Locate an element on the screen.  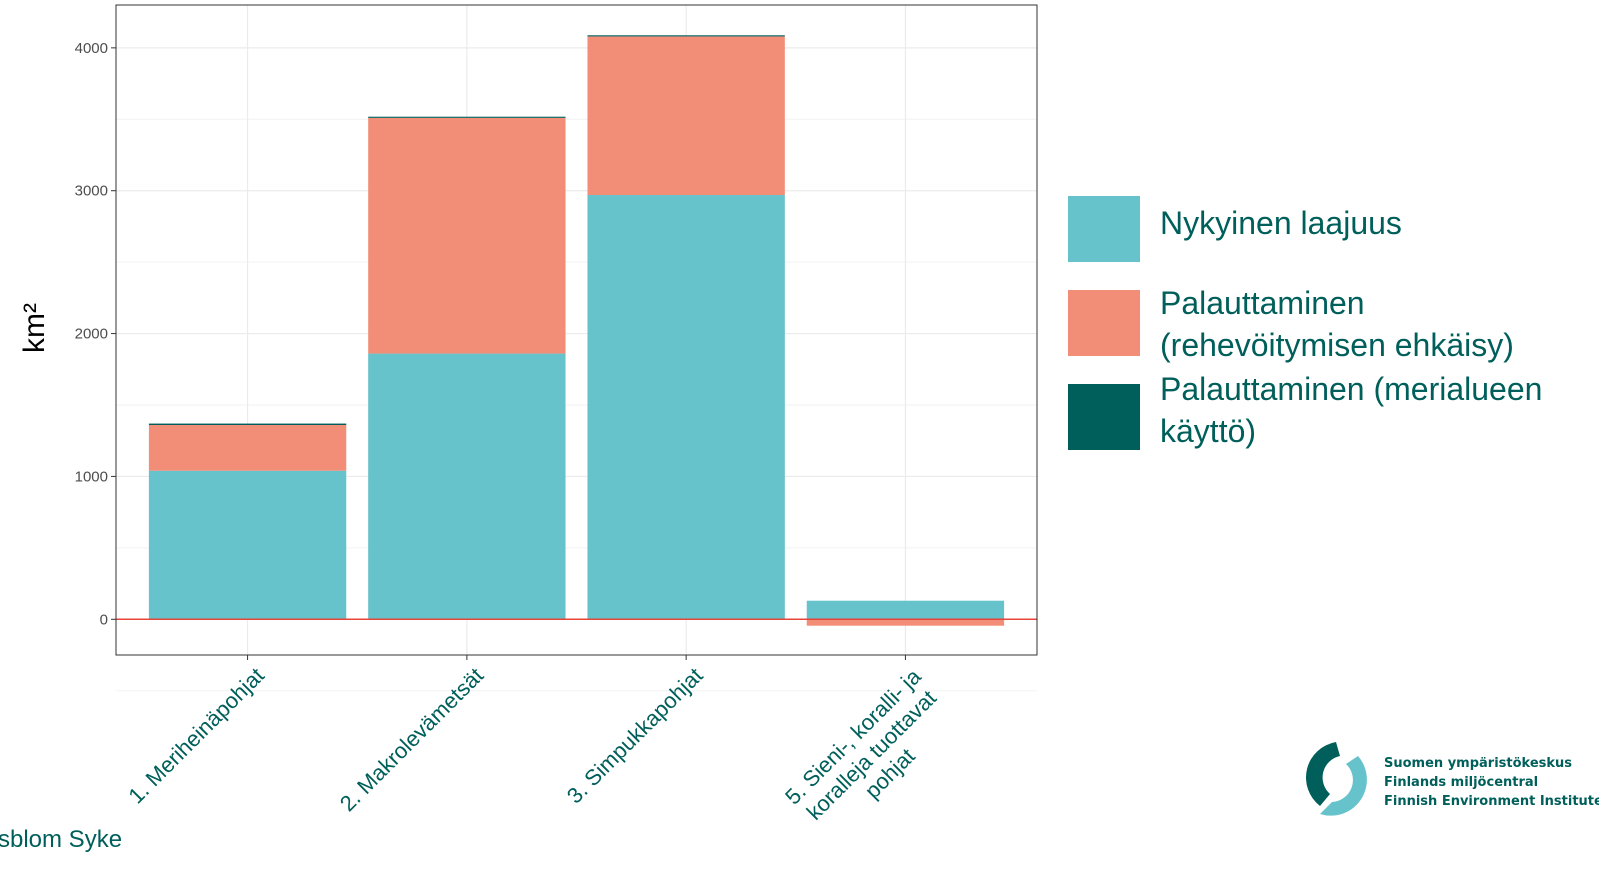
x-tick-label-line: 2. Makrolevämetsät is located at coordinates (411, 739).